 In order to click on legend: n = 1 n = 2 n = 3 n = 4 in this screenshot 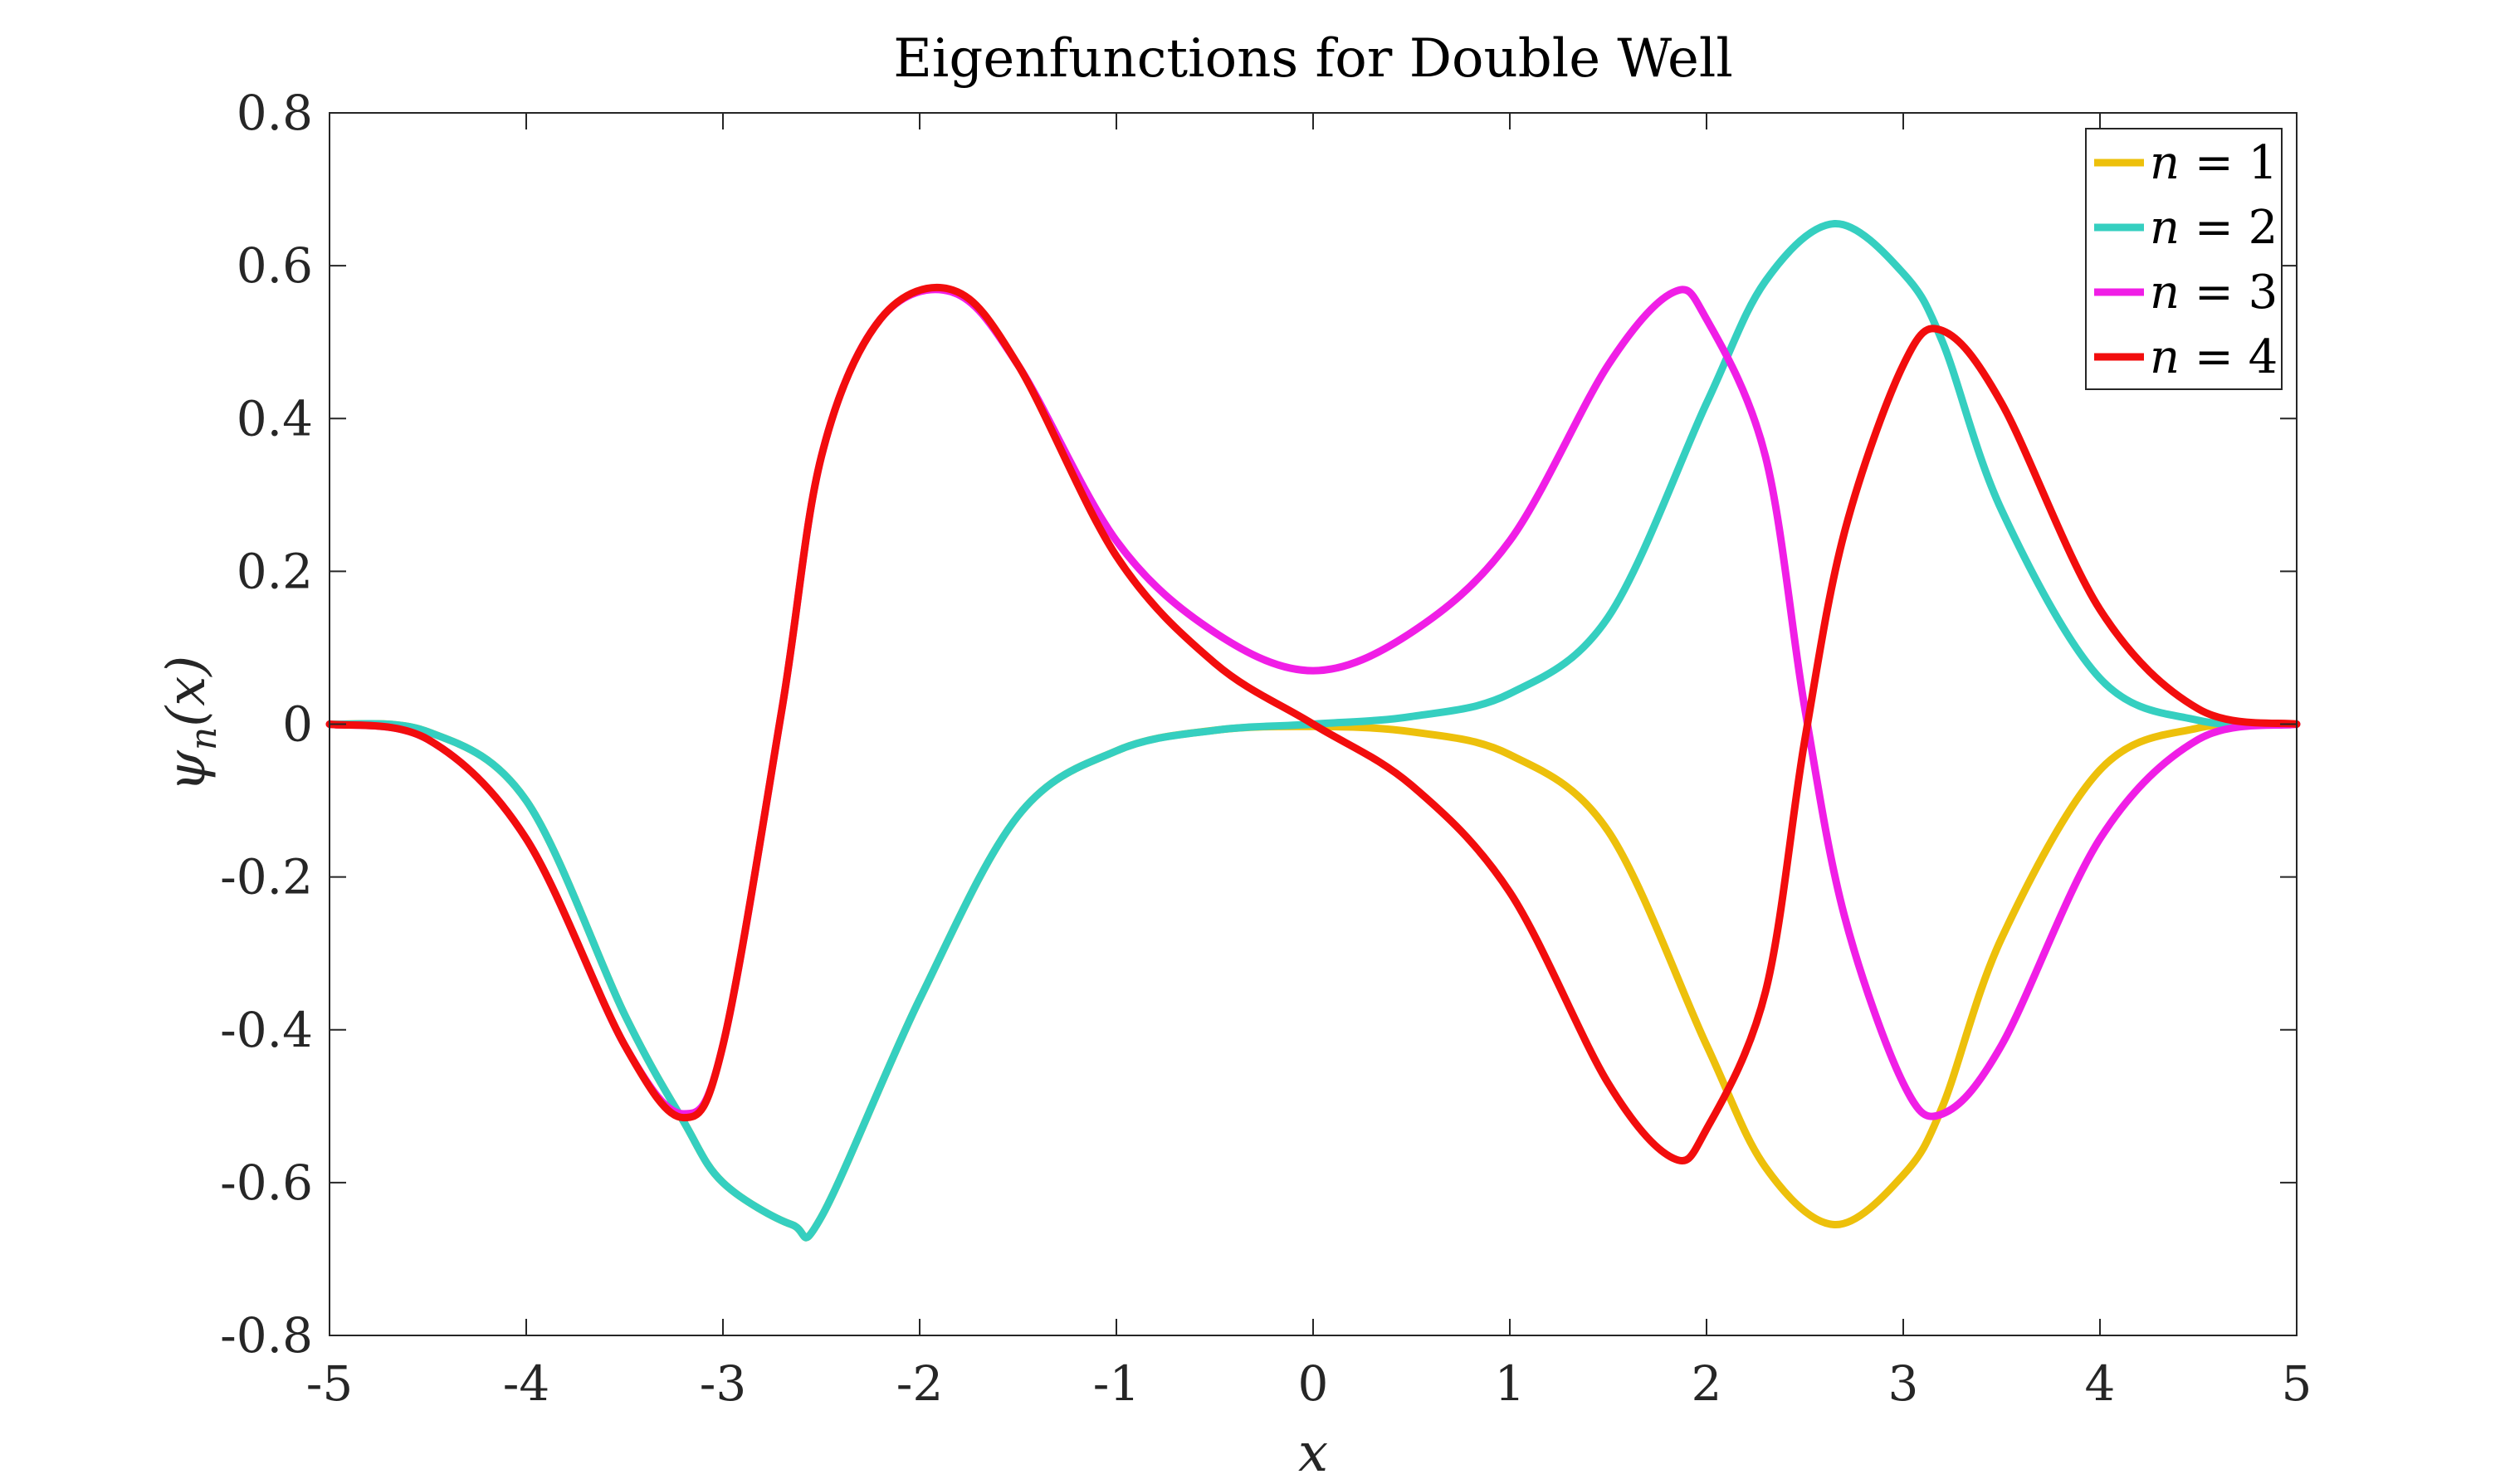, I will do `click(2184, 259)`.